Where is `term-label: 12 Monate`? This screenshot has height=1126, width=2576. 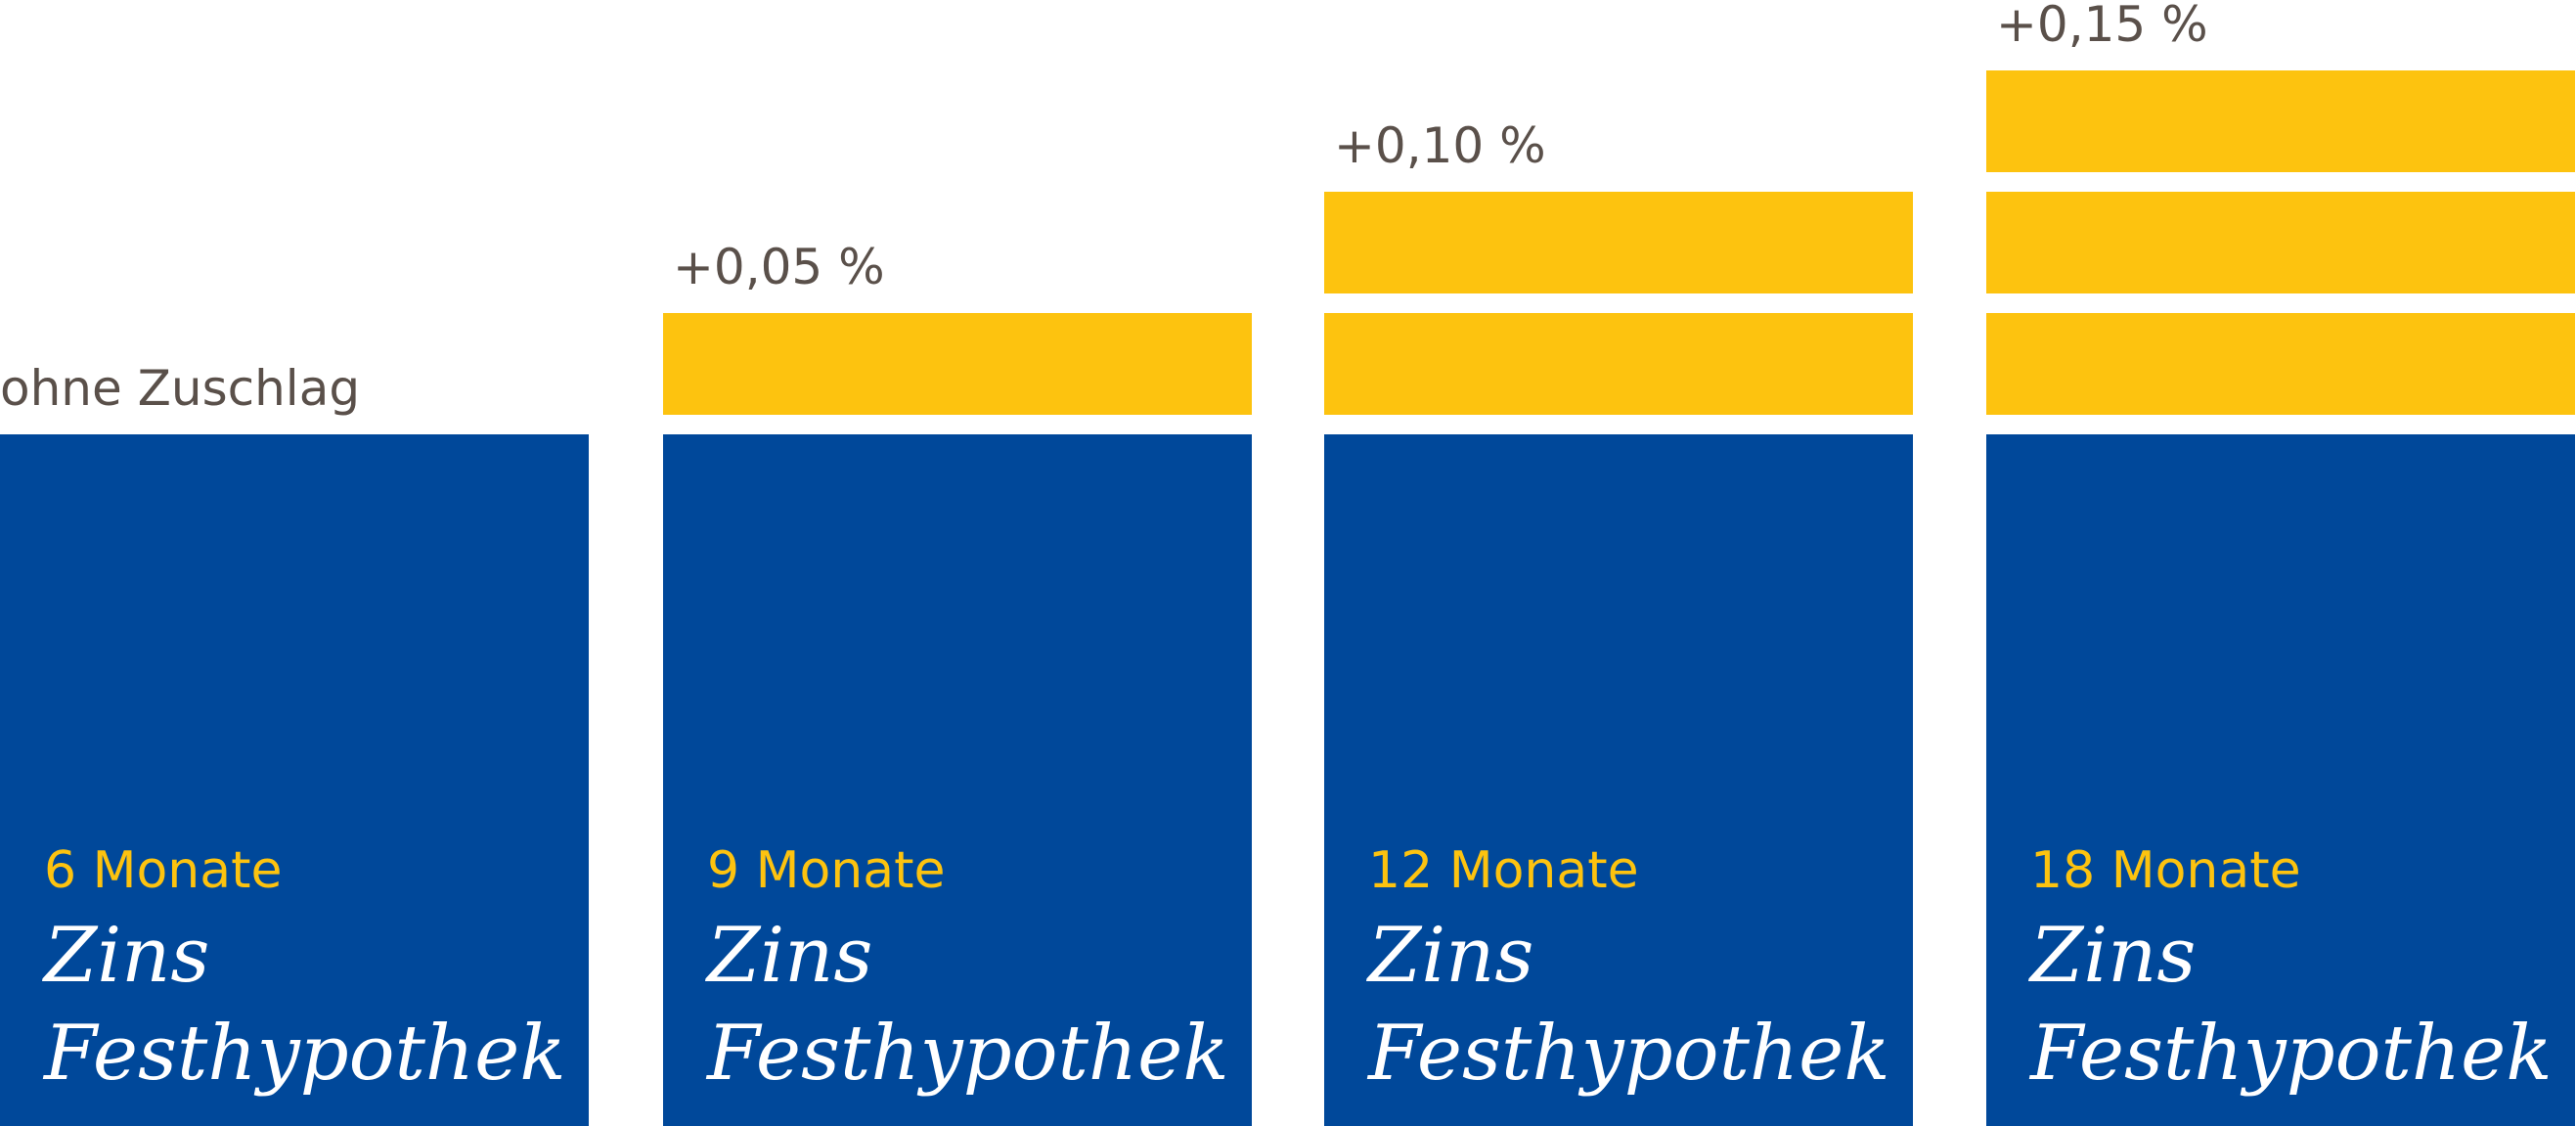 term-label: 12 Monate is located at coordinates (1503, 870).